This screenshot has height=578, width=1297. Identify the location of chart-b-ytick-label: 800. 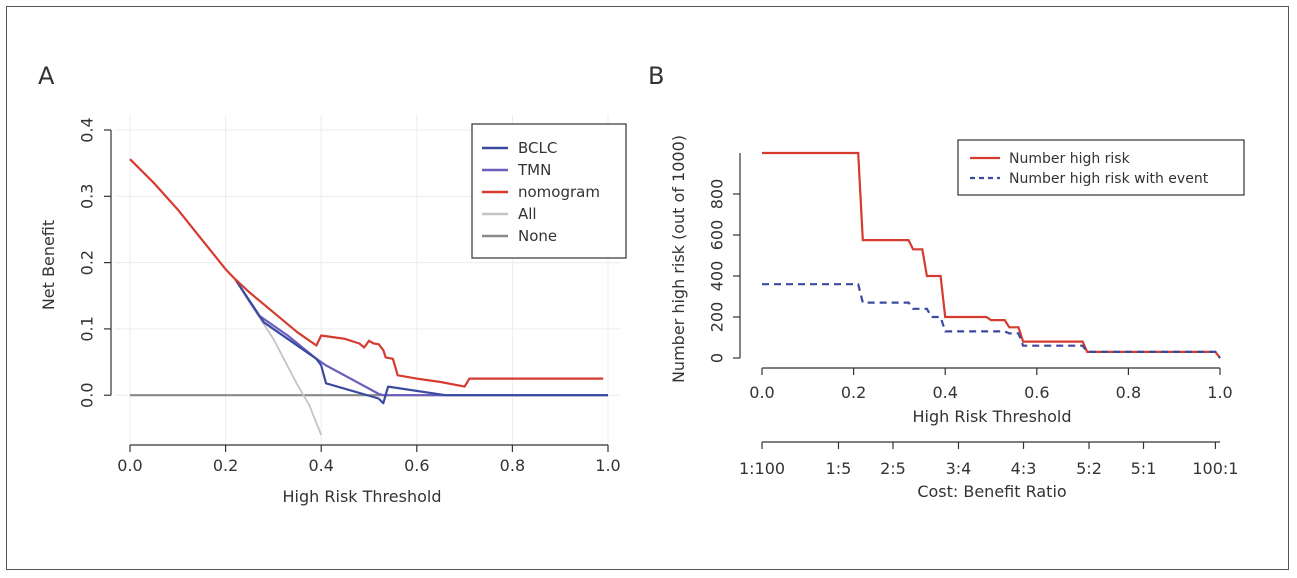
(717, 194).